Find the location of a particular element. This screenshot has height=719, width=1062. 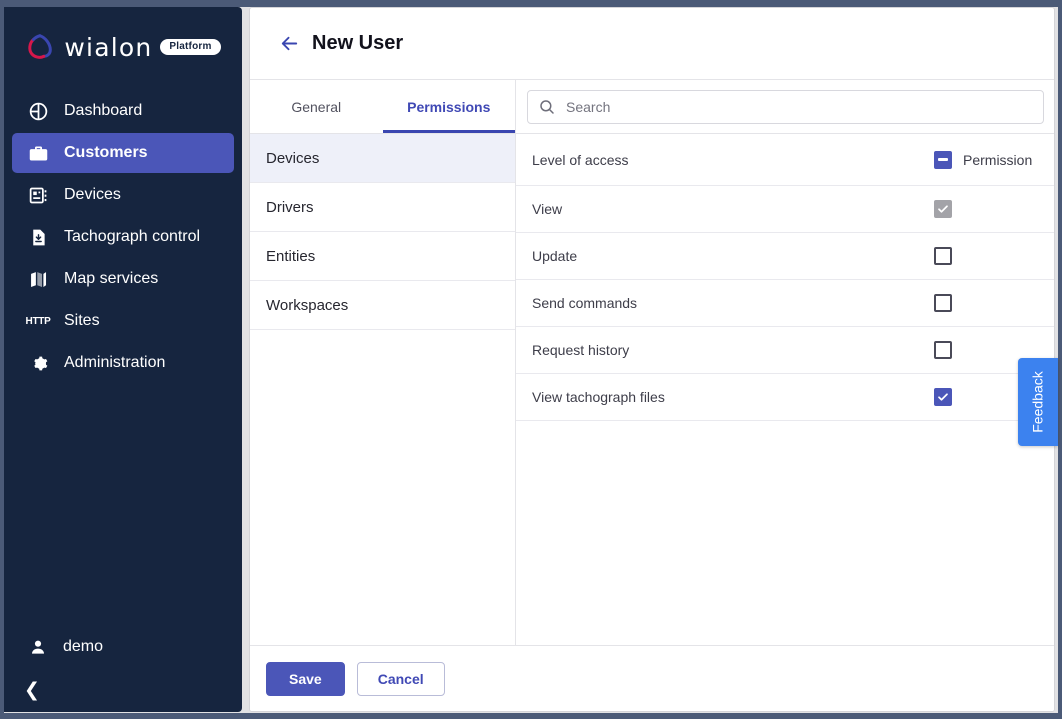

brand-badge: Platform is located at coordinates (190, 47).